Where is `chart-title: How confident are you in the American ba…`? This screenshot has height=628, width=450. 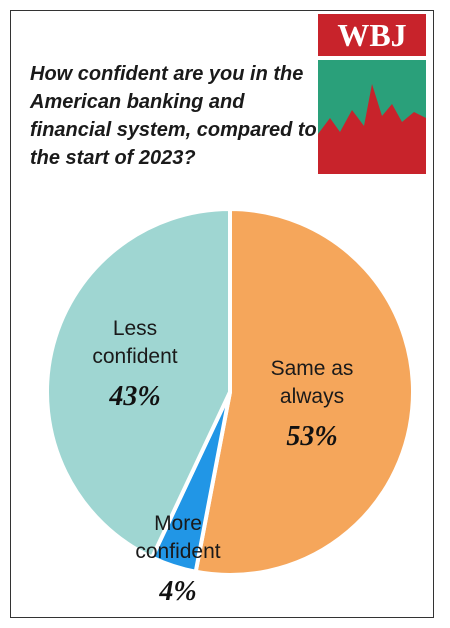
chart-title: How confident are you in the American ba… is located at coordinates (173, 116).